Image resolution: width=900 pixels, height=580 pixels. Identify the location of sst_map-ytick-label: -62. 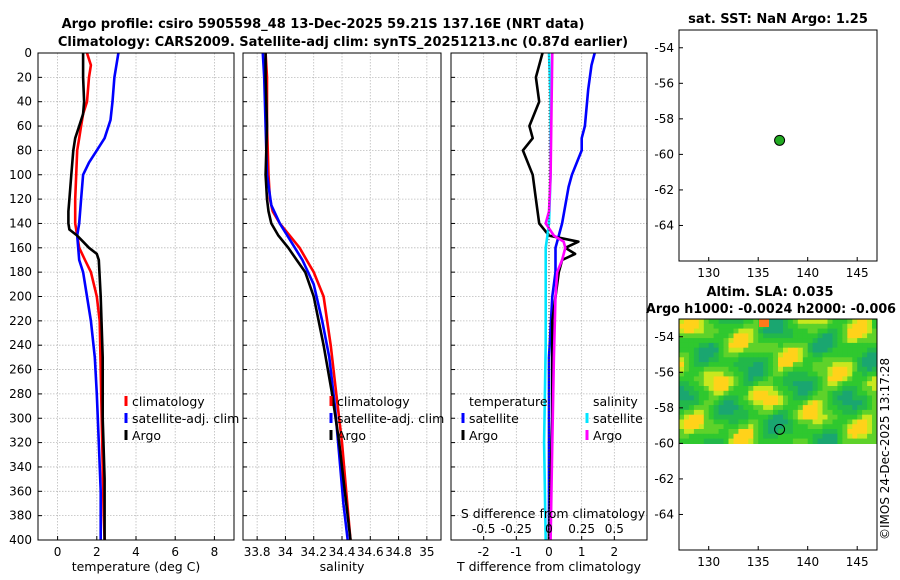
(664, 190).